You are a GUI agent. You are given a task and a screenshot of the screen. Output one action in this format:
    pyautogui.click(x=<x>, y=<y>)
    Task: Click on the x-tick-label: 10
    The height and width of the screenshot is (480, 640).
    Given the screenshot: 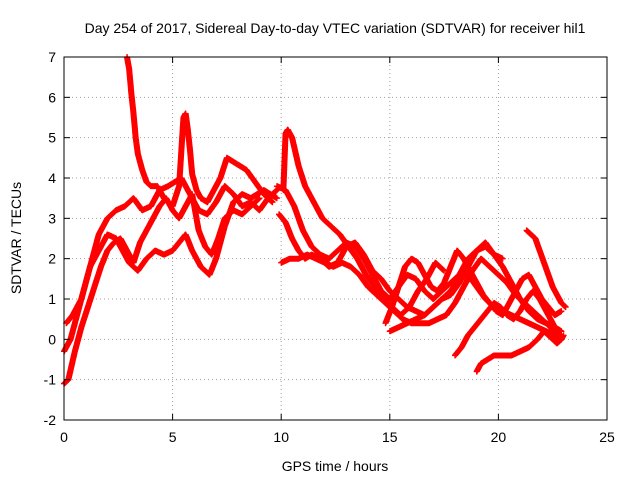 What is the action you would take?
    pyautogui.click(x=281, y=437)
    